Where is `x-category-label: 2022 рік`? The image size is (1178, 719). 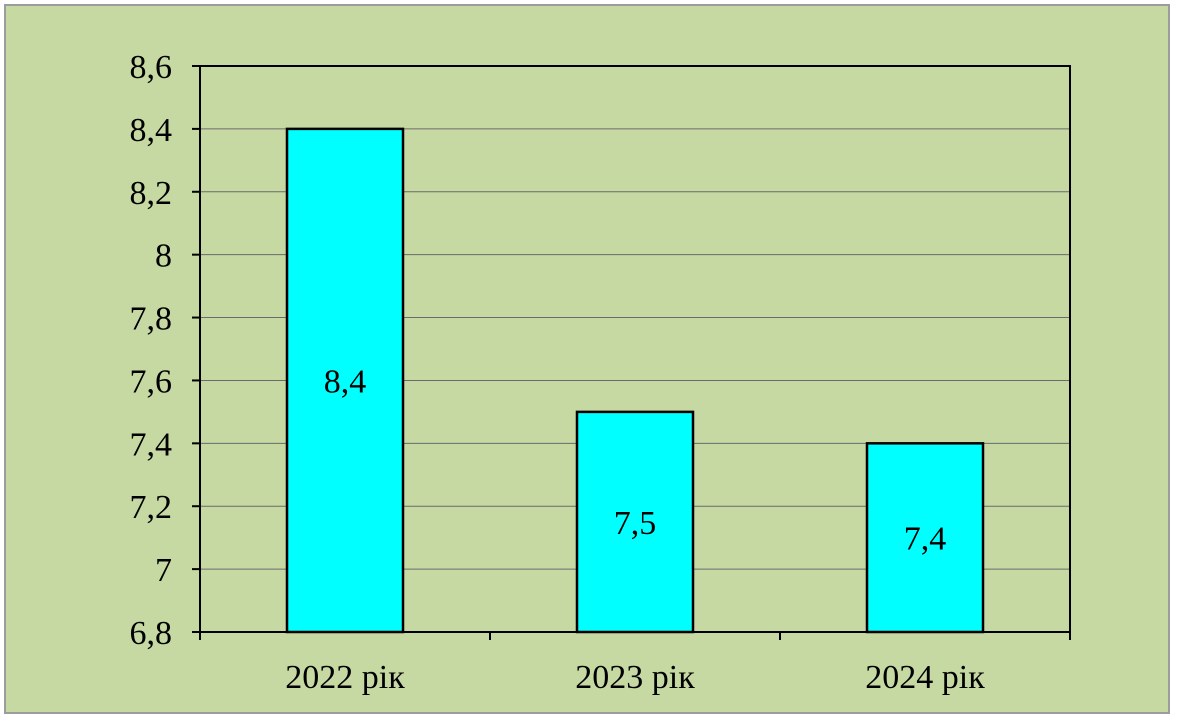
x-category-label: 2022 рік is located at coordinates (345, 677).